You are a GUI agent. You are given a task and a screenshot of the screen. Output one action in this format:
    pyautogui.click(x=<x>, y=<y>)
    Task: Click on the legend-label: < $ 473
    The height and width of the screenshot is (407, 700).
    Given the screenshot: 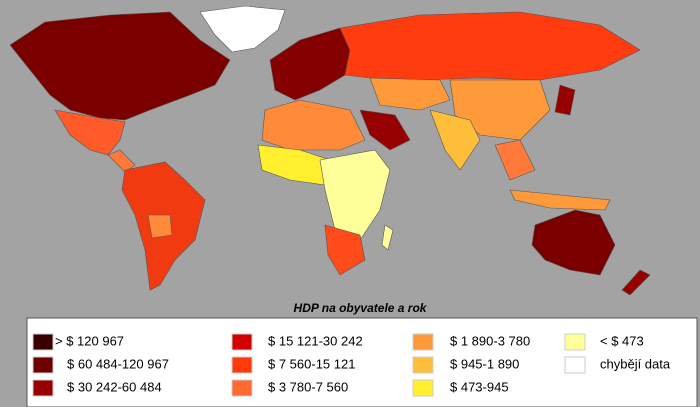 What is the action you would take?
    pyautogui.click(x=622, y=340)
    